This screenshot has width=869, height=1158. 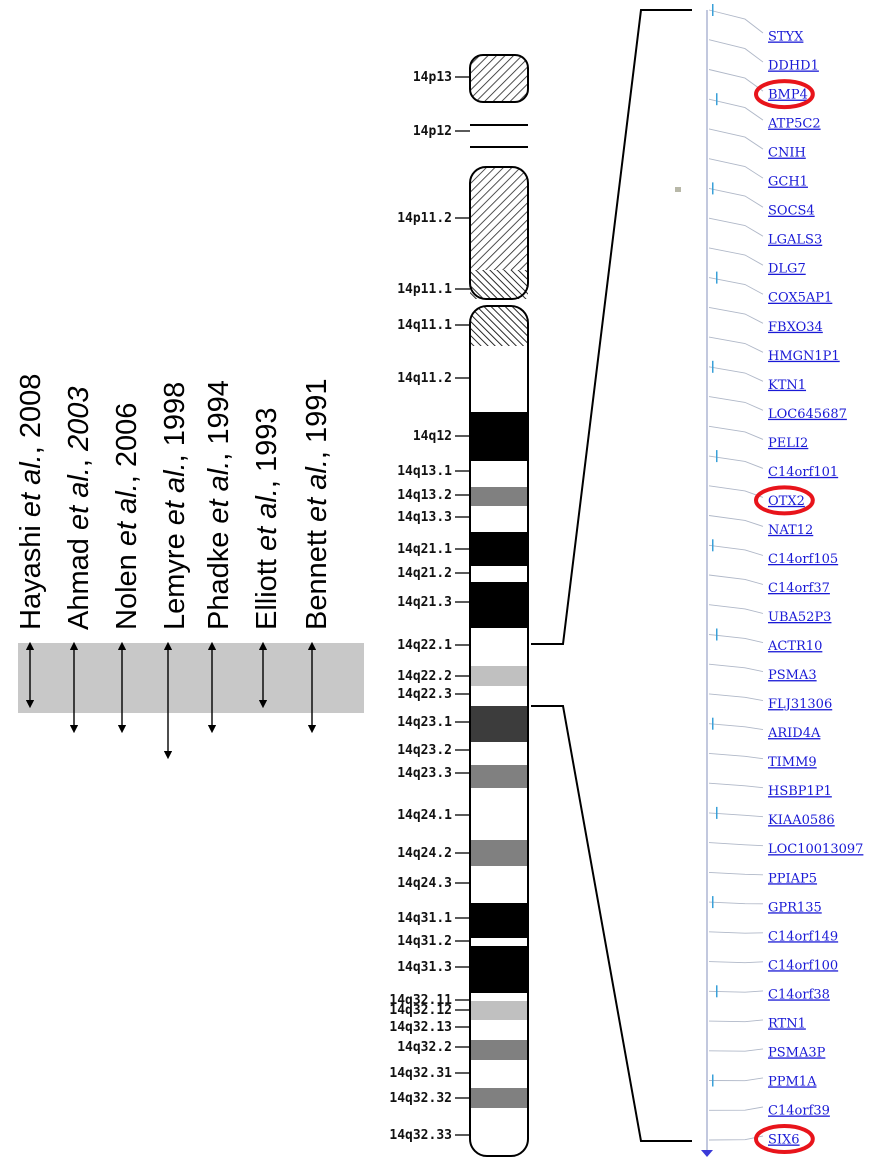 I want to click on band-label: 14p11.2, so click(x=424, y=218).